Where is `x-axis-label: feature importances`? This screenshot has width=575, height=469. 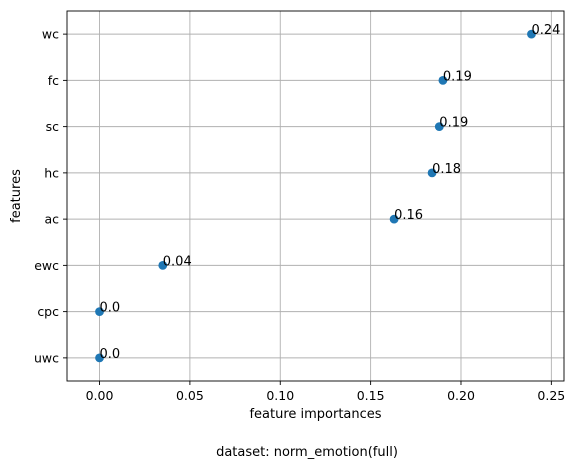
x-axis-label: feature importances is located at coordinates (315, 414).